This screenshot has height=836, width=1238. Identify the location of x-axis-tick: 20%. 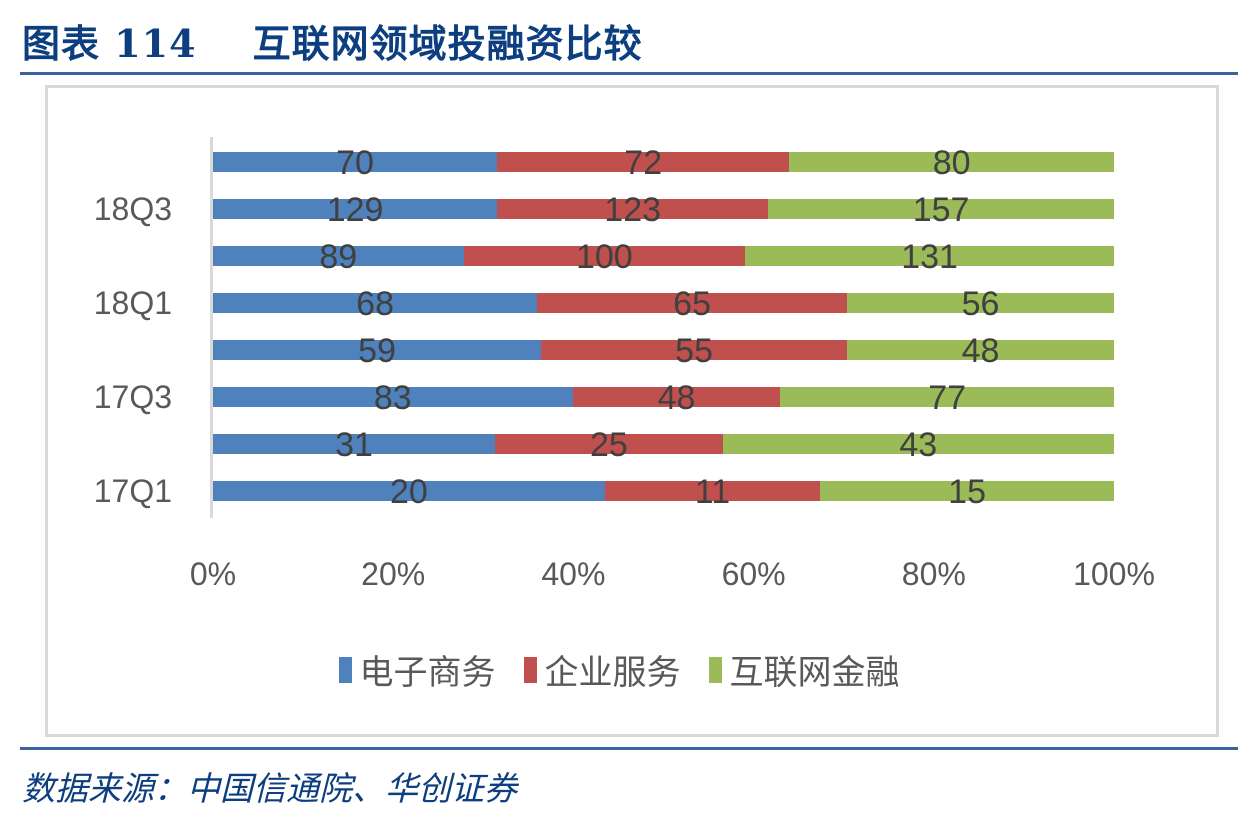
(393, 574).